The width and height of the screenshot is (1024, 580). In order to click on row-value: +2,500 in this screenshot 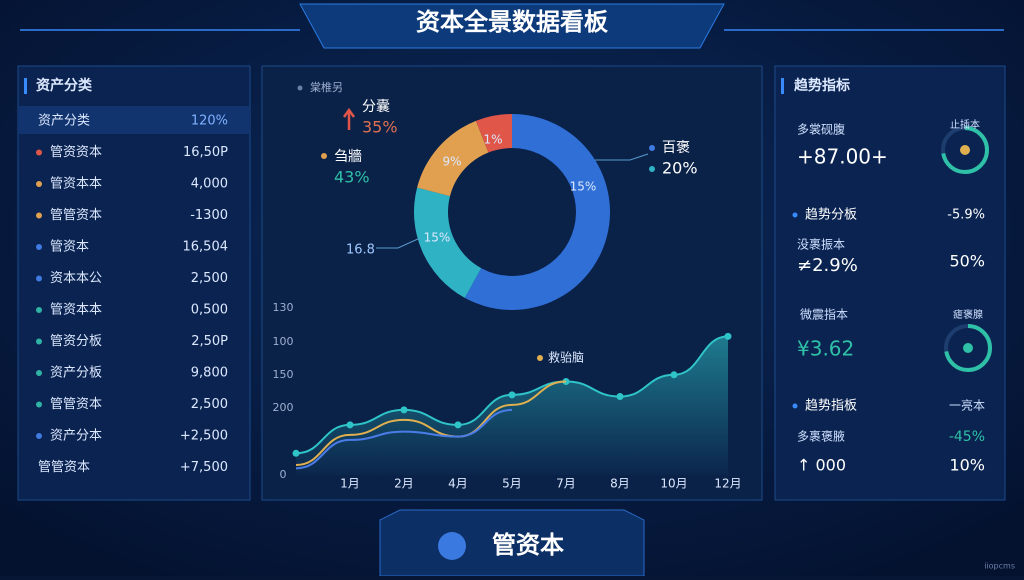, I will do `click(204, 436)`.